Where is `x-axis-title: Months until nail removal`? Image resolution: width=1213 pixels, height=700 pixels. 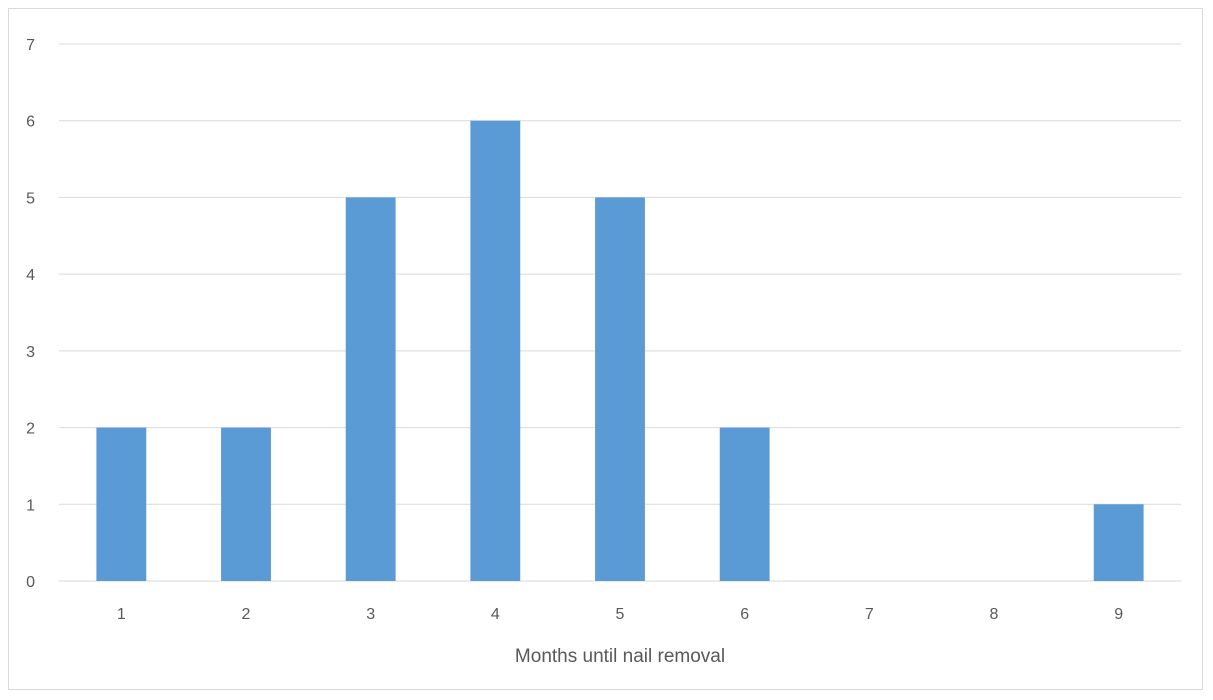
x-axis-title: Months until nail removal is located at coordinates (620, 656).